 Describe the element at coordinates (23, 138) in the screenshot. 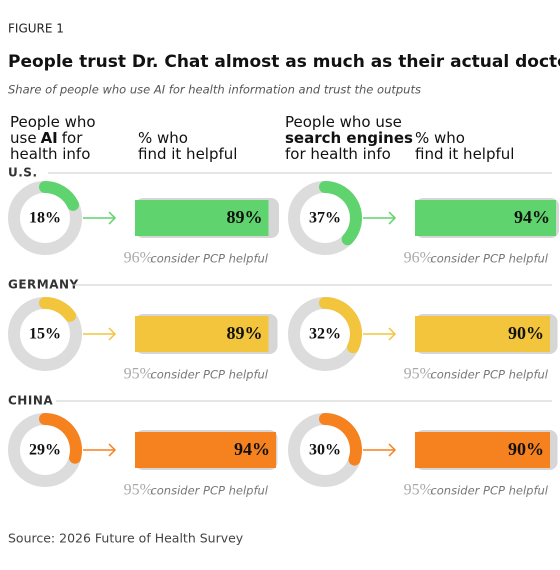

I see `header-text: use` at that location.